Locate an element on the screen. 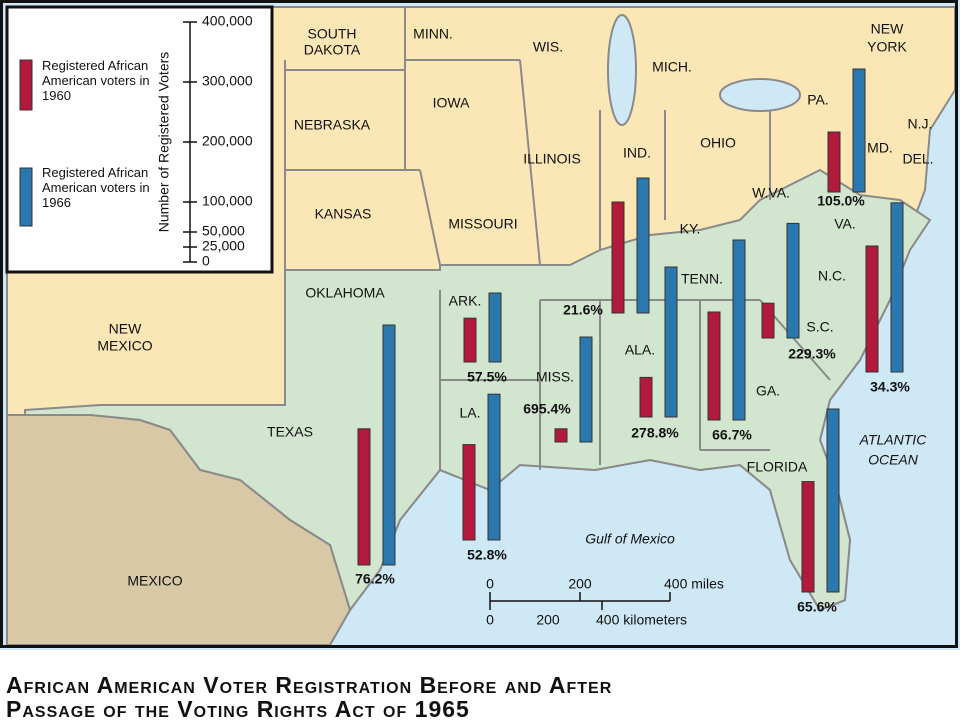 The width and height of the screenshot is (960, 720). state-label: LA. is located at coordinates (469, 413).